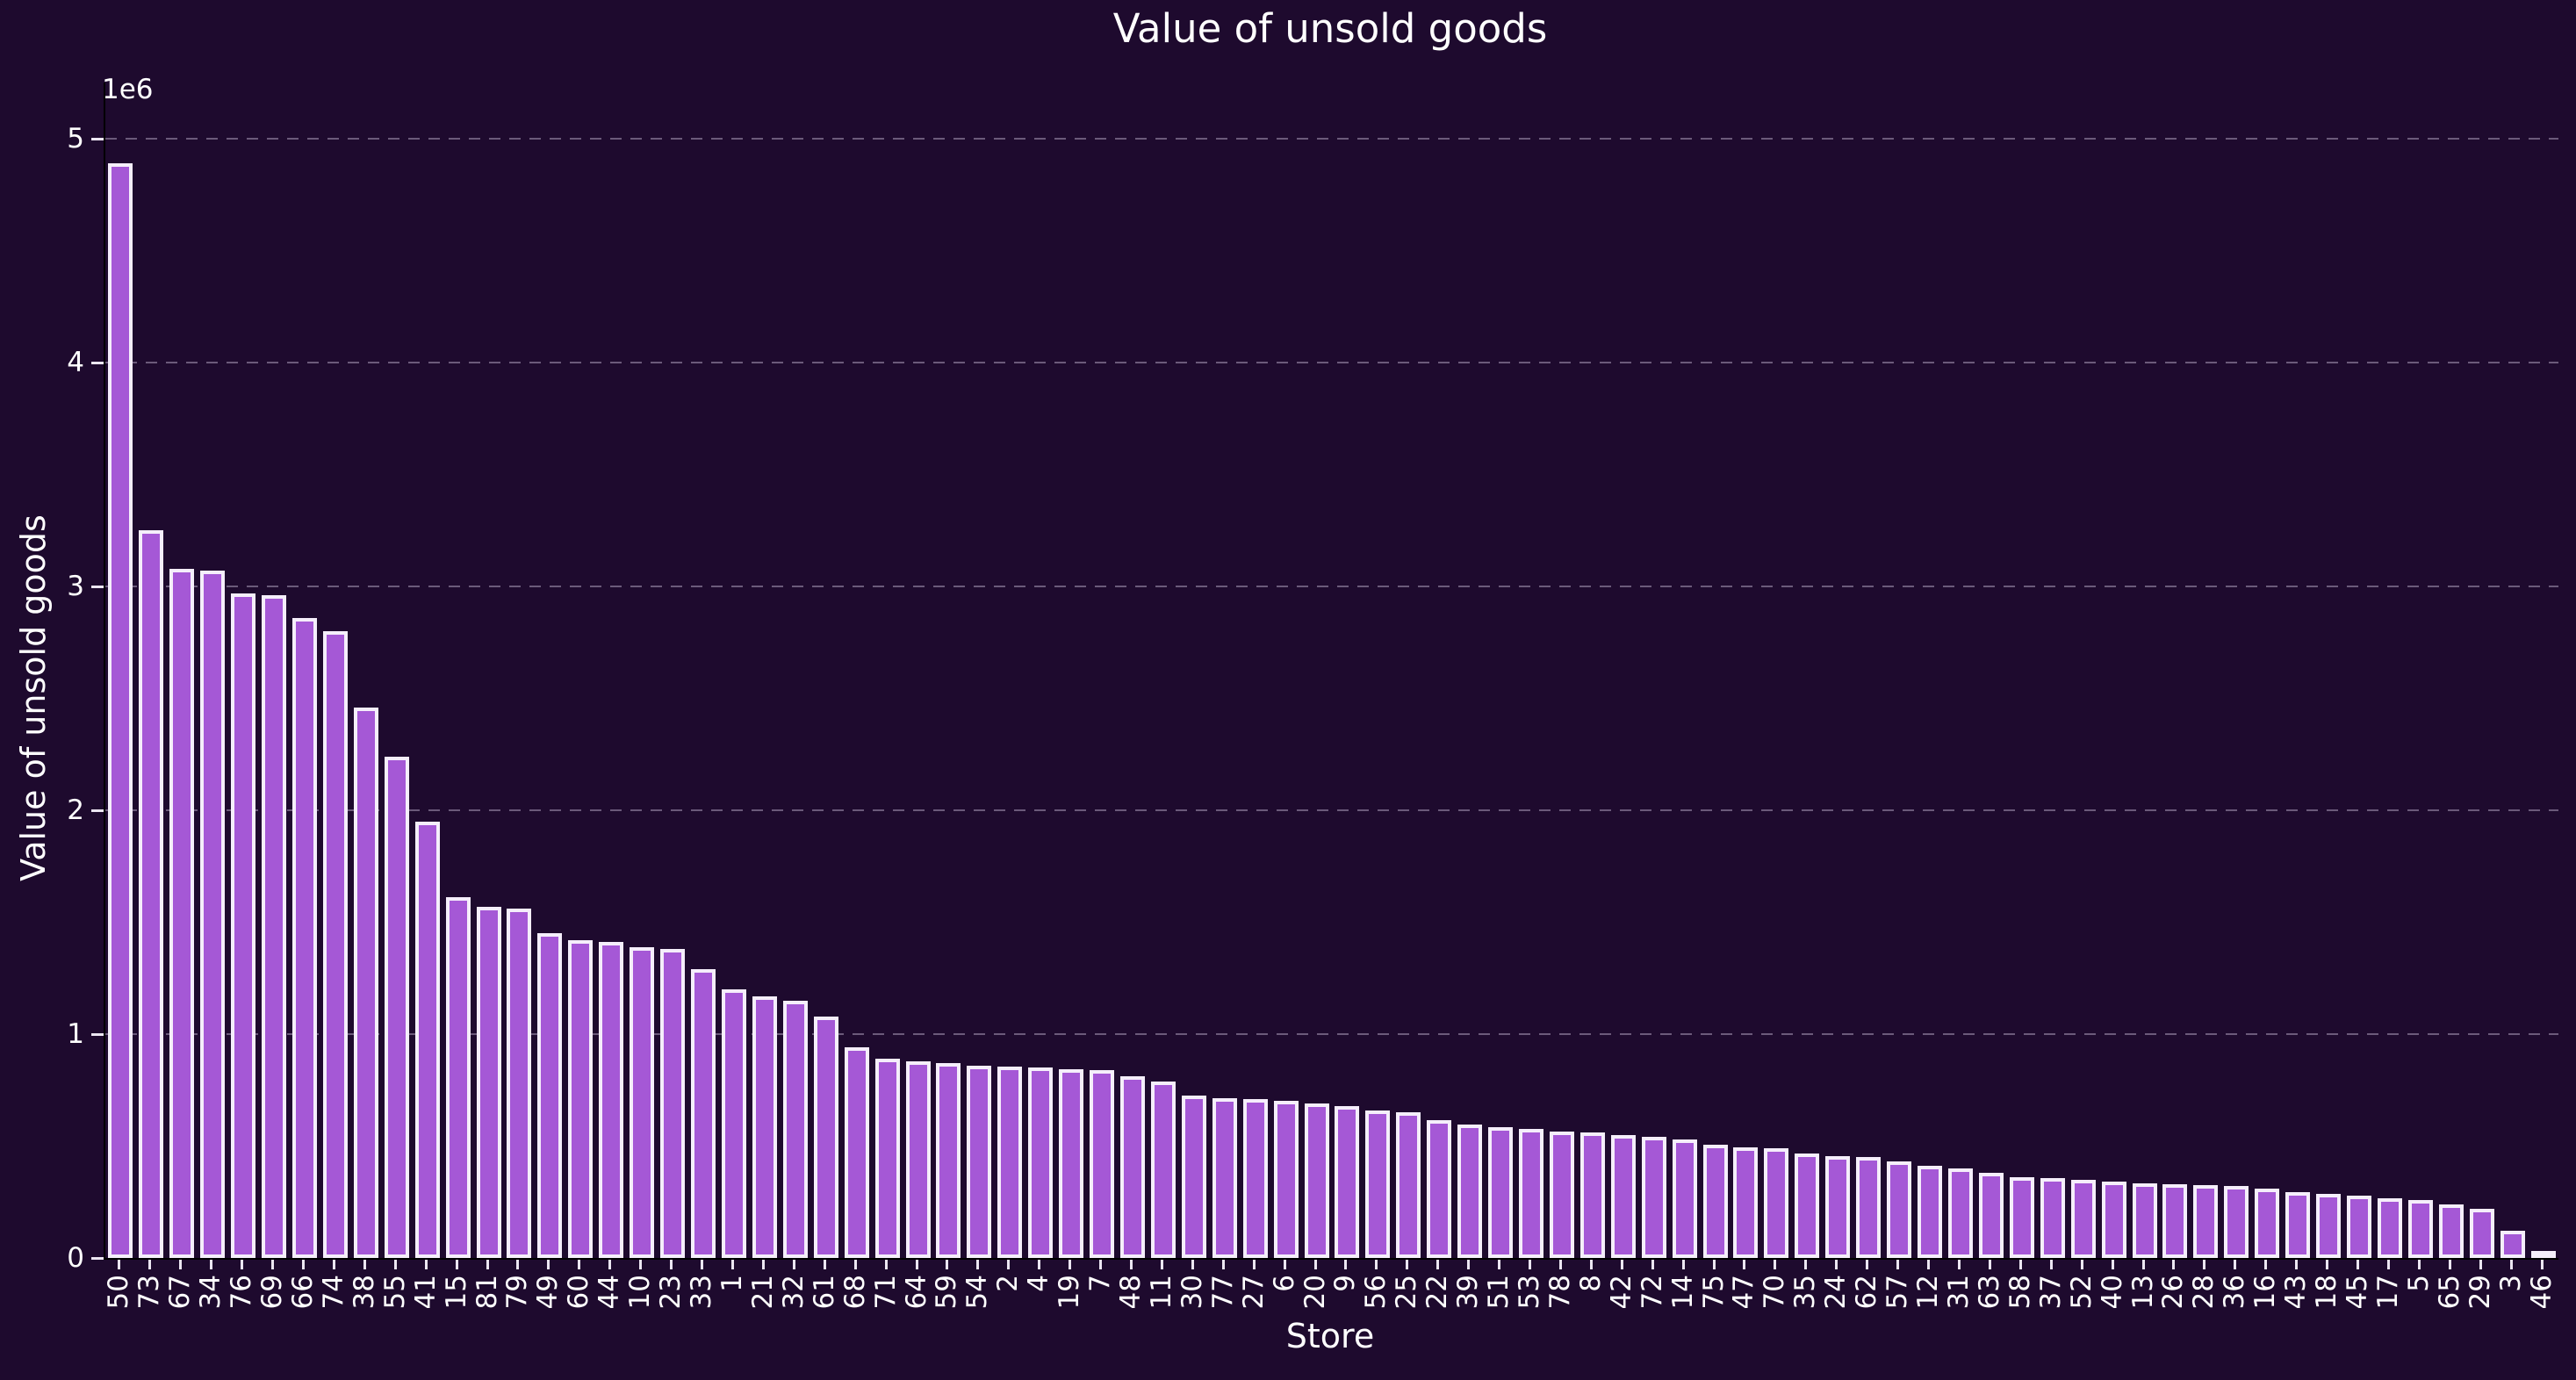  I want to click on x-tick-label: 68, so click(854, 1292).